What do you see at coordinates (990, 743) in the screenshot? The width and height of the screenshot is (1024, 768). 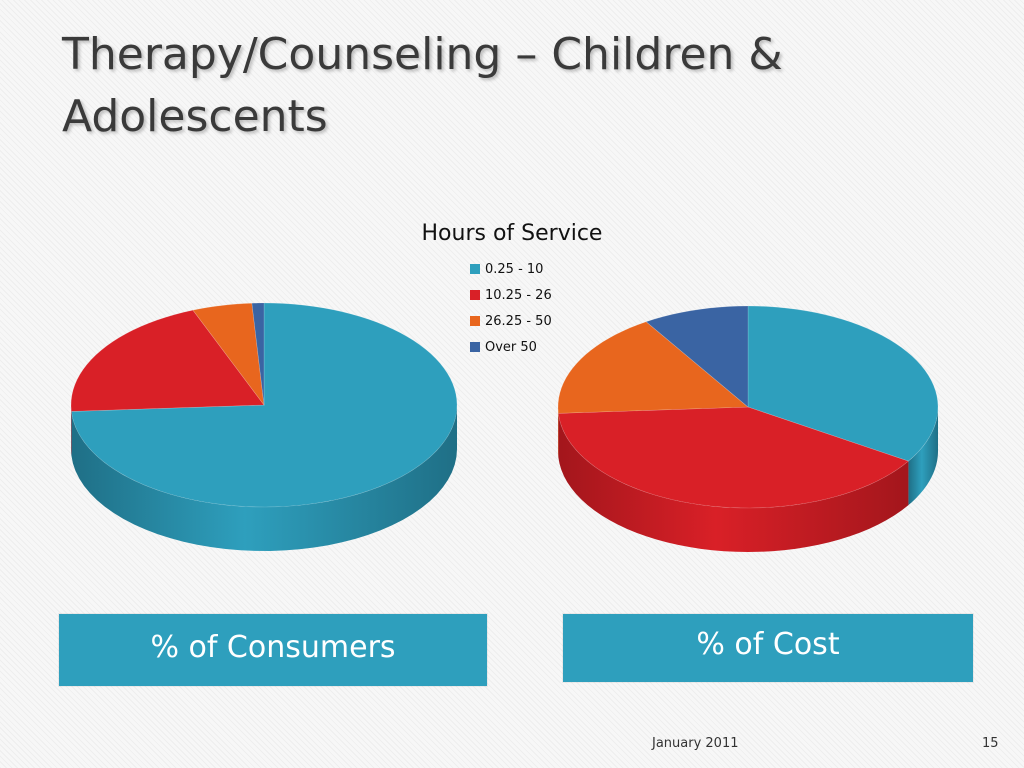 I see `page-number: 15` at bounding box center [990, 743].